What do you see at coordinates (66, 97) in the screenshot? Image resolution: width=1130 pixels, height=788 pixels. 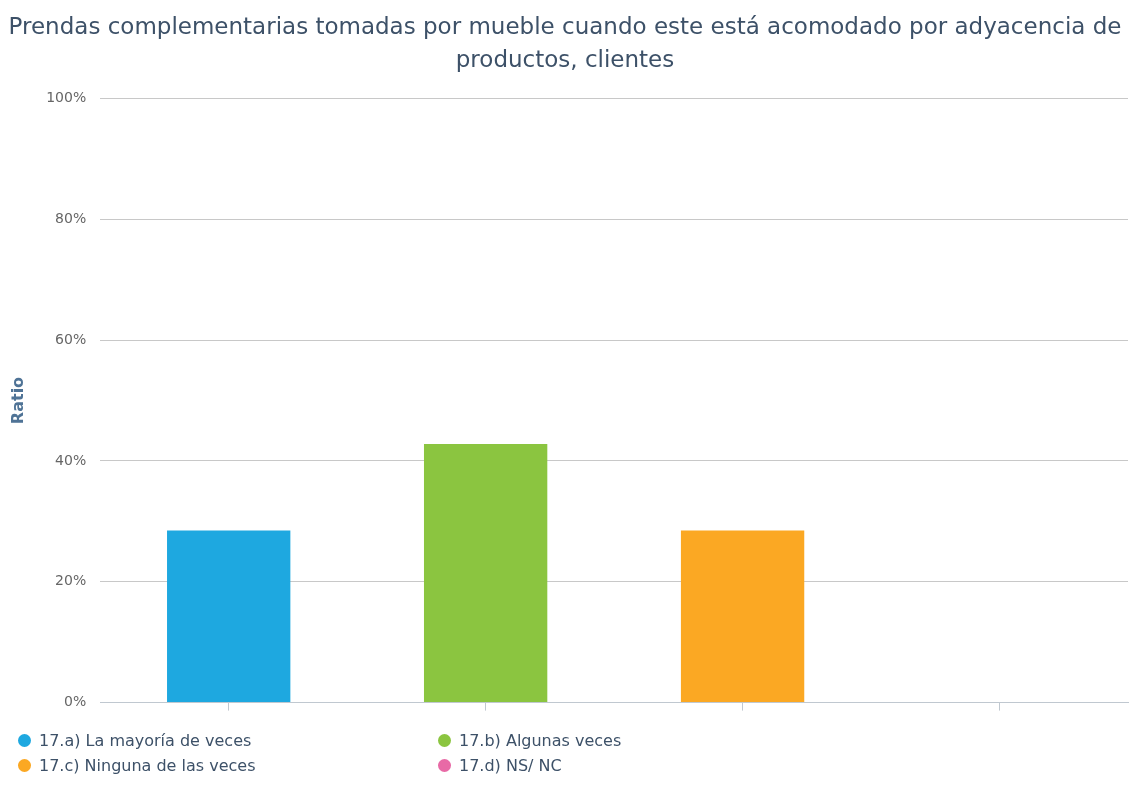 I see `y-tick-label: 100%` at bounding box center [66, 97].